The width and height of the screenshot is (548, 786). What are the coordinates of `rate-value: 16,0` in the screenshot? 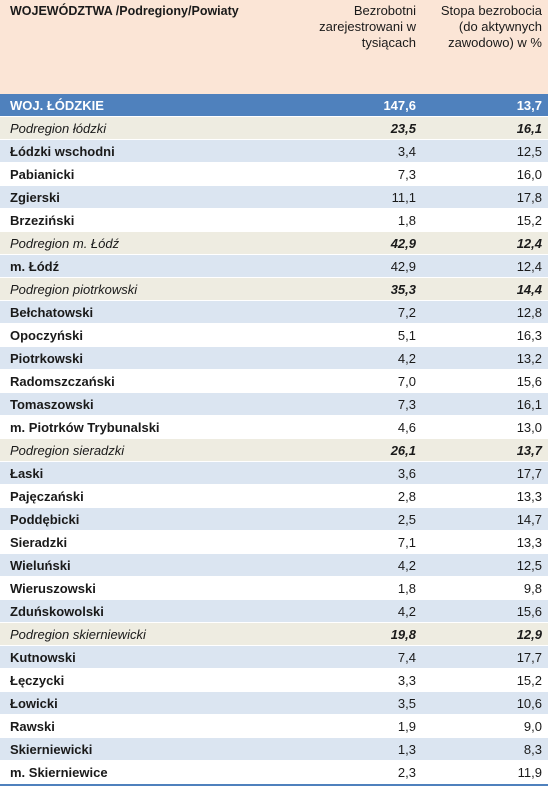 It's located at (485, 174).